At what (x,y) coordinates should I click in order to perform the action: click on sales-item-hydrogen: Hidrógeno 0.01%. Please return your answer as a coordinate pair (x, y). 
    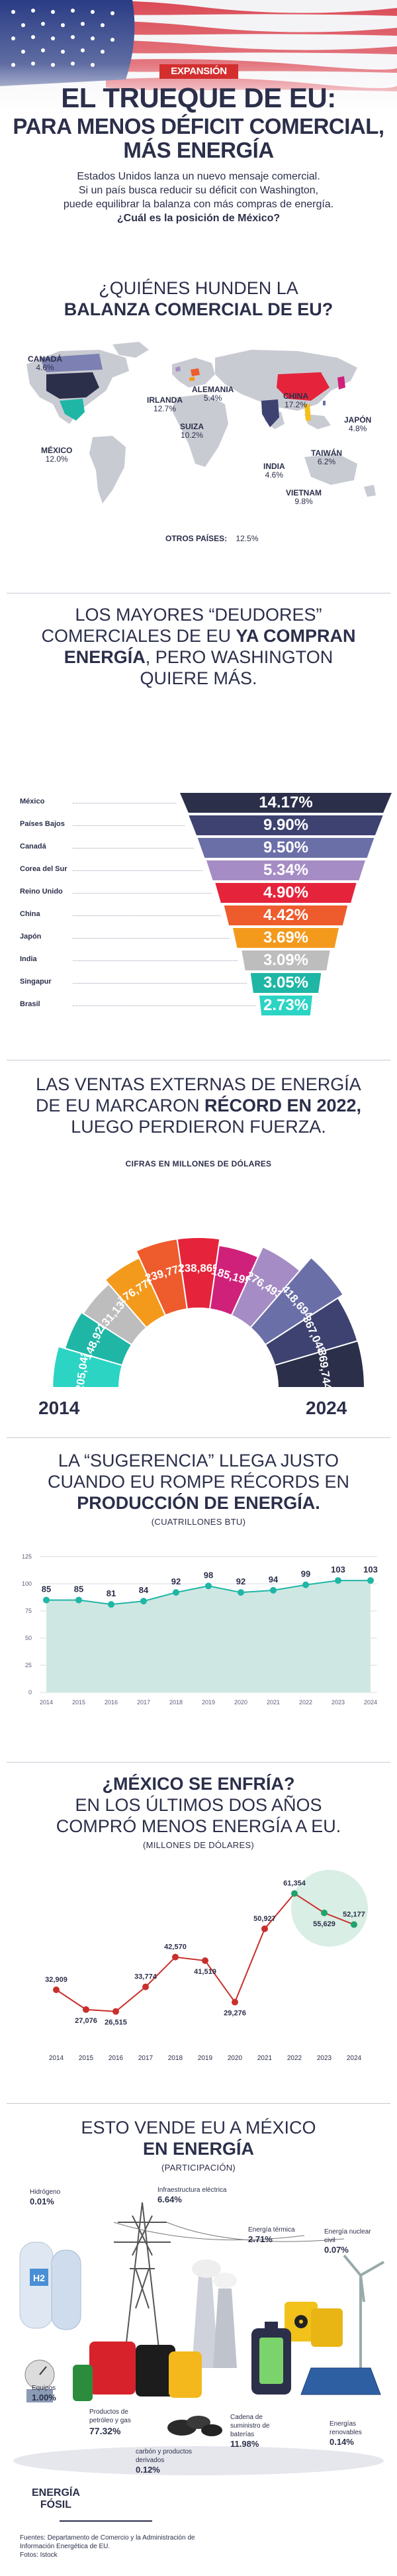
    Looking at the image, I should click on (45, 2197).